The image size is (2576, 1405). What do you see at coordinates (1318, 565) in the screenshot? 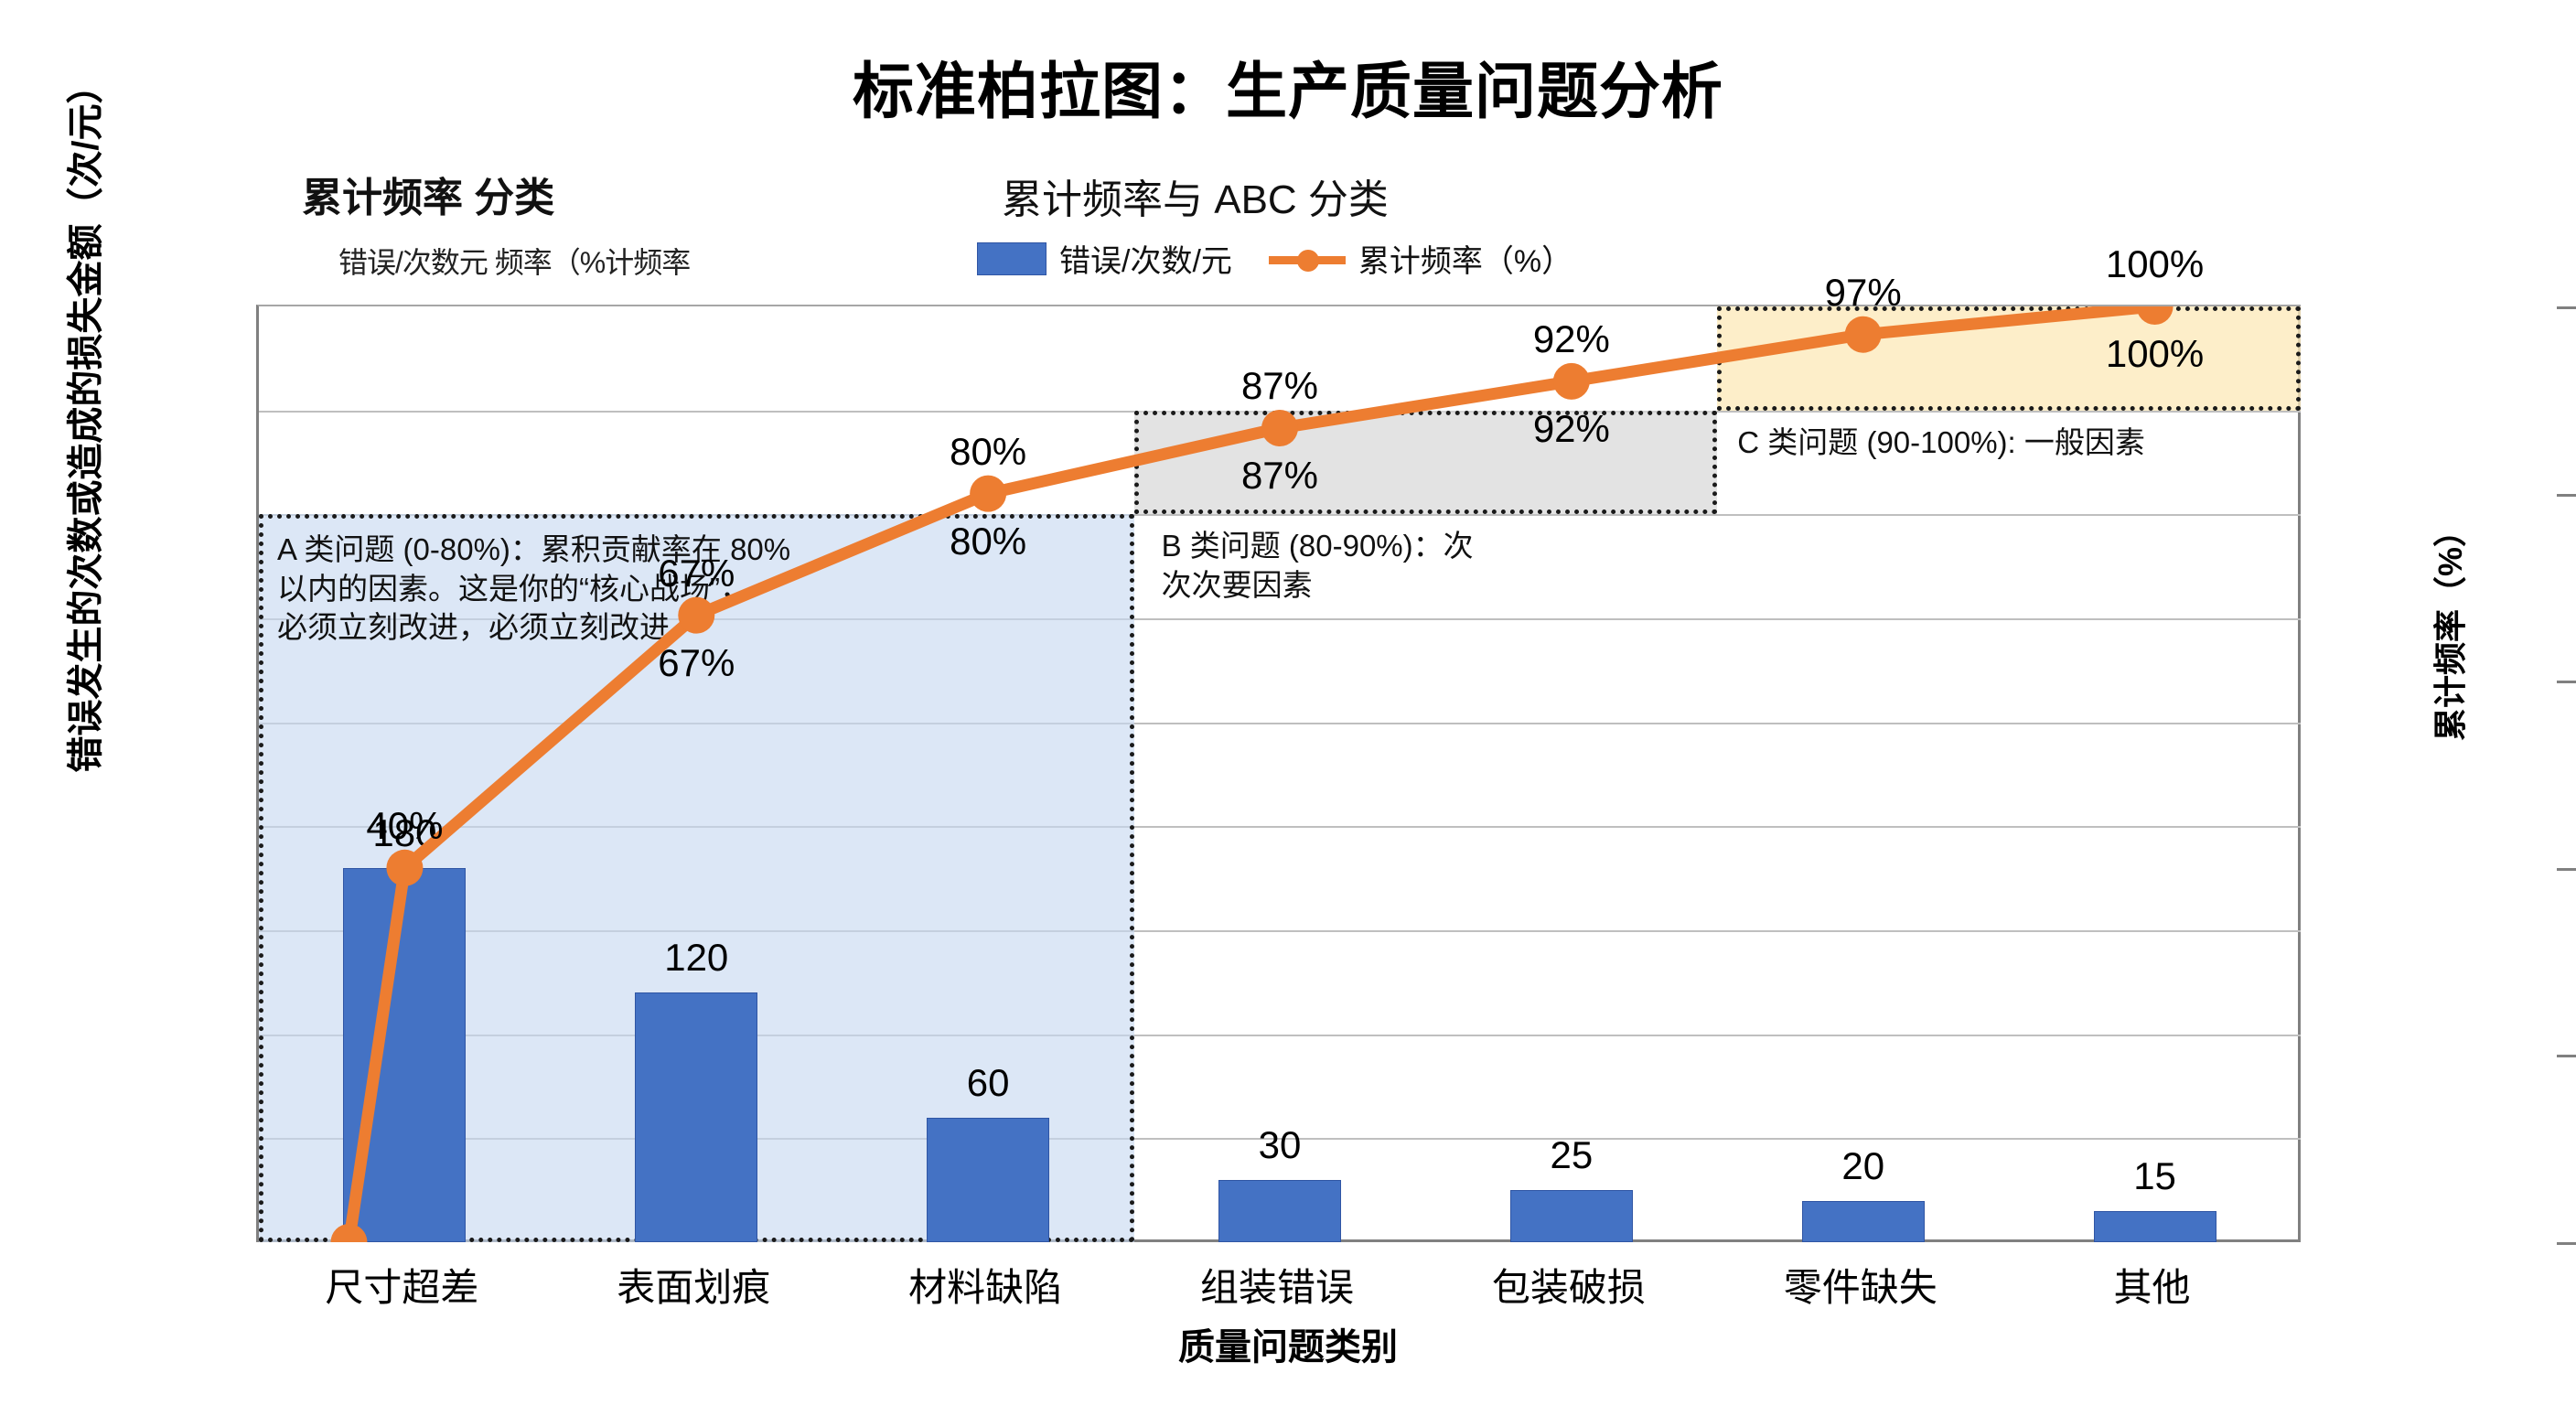
I see `zone-note-b: B 类问题 (80-90%)：次 次次要因素` at bounding box center [1318, 565].